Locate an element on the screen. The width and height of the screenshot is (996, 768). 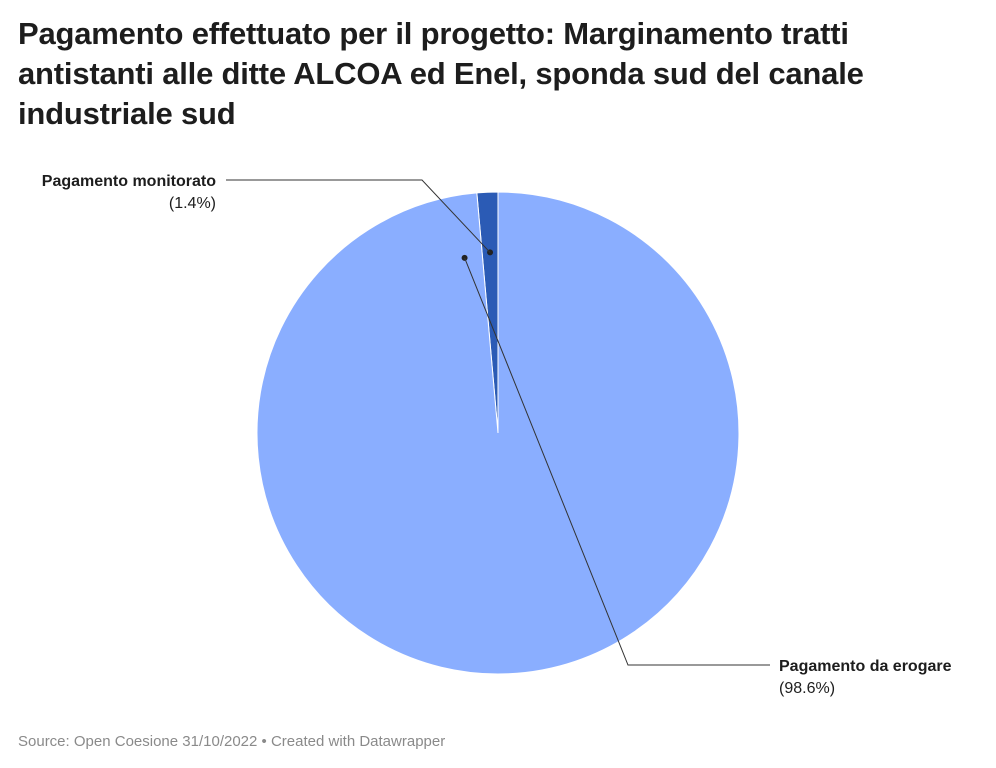
slice-label-pagamento-monitorato: Pagamento monitorato is located at coordinates (129, 181).